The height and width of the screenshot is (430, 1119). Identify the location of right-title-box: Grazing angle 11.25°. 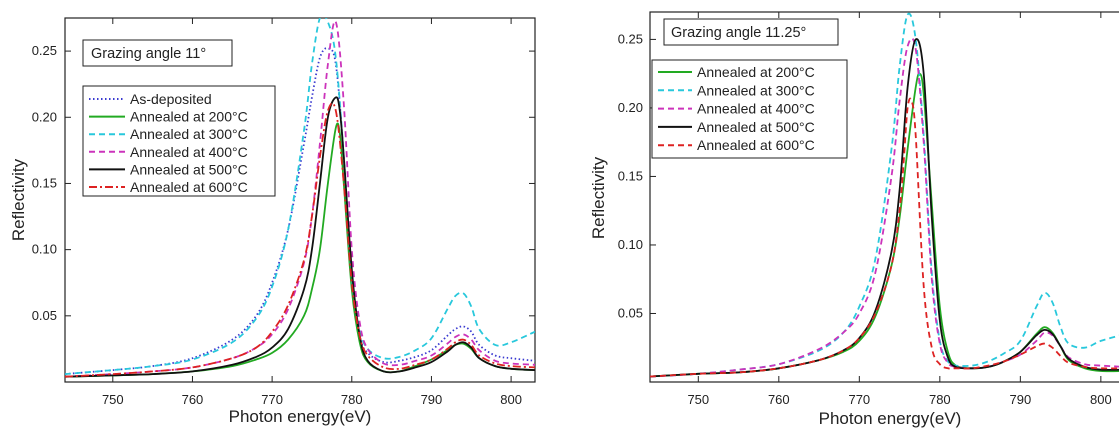
(751, 32).